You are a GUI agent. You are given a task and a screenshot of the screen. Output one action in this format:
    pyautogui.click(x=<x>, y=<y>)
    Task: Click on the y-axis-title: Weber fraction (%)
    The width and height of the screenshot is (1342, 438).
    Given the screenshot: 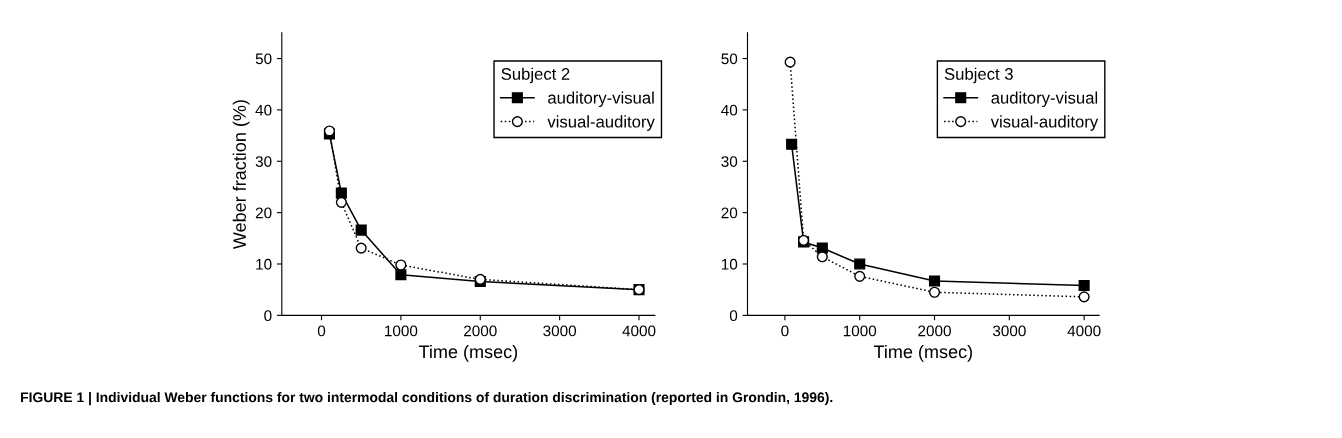 What is the action you would take?
    pyautogui.click(x=241, y=175)
    